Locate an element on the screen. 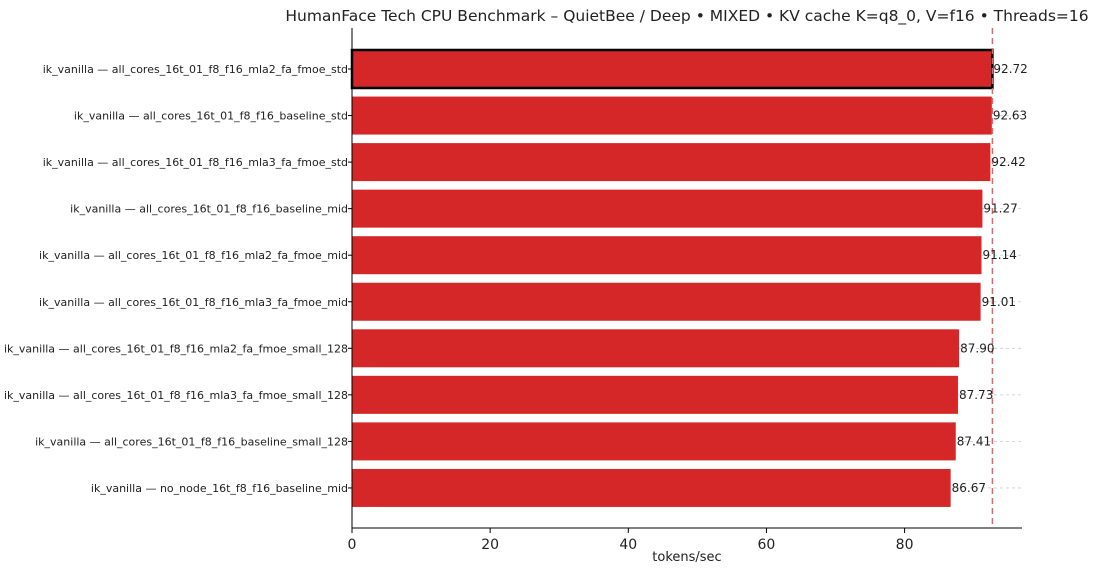 This screenshot has width=1100, height=572. value-label: 91.14 is located at coordinates (1000, 255).